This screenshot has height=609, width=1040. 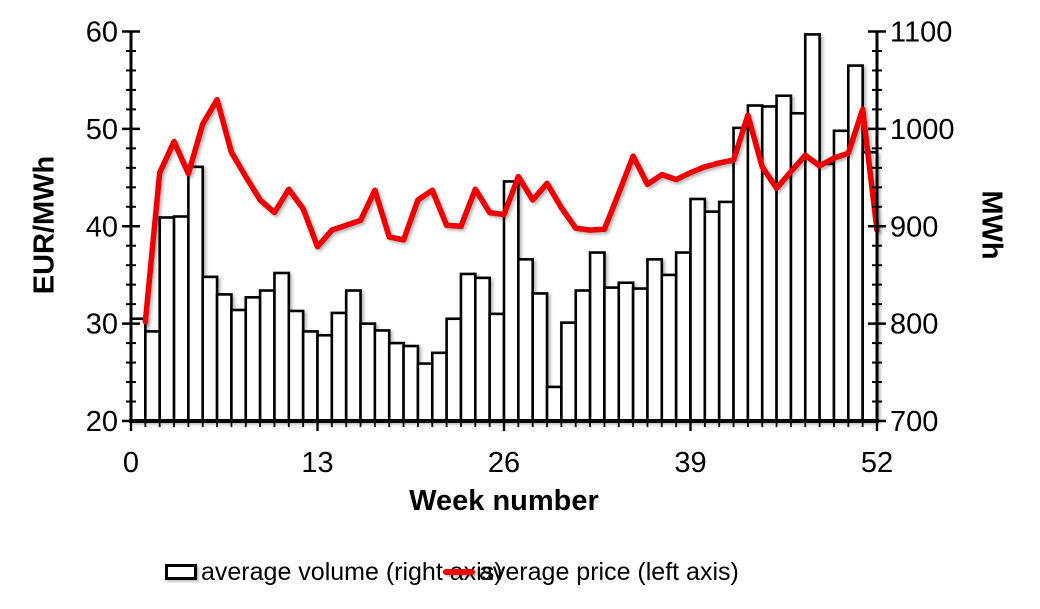 What do you see at coordinates (317, 463) in the screenshot?
I see `svg-text: 13` at bounding box center [317, 463].